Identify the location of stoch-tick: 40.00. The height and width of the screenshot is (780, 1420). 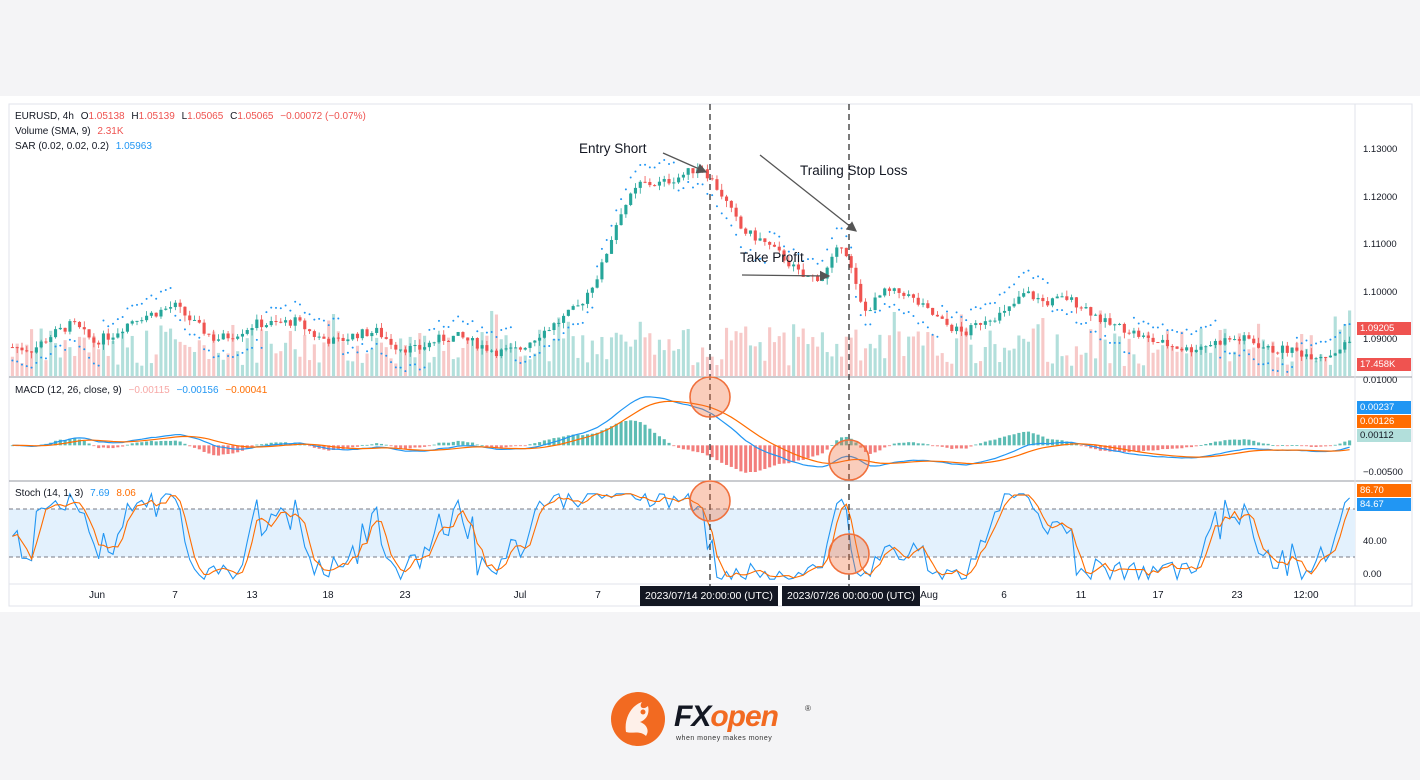
(1375, 541).